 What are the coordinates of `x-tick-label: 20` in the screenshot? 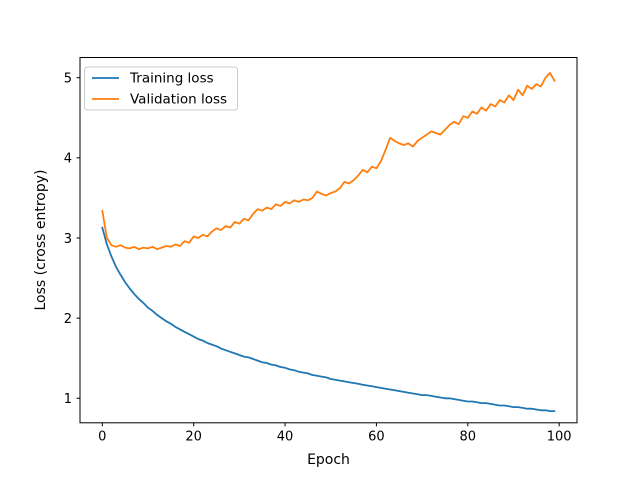 It's located at (193, 436).